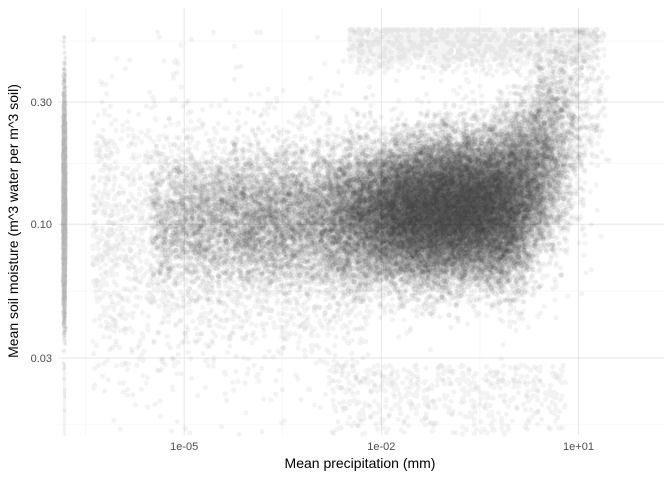 The width and height of the screenshot is (672, 480). I want to click on y-tick-label: 0.30, so click(41, 103).